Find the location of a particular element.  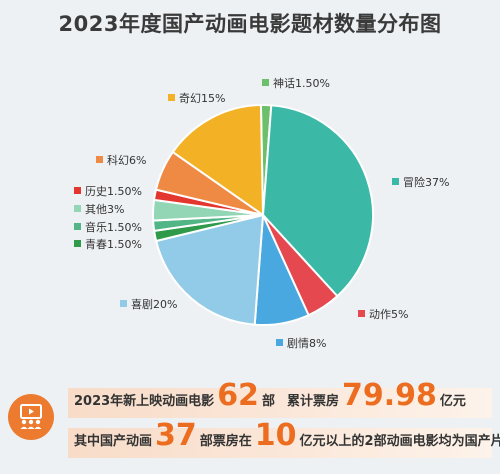

pie-label: 音乐1.50% is located at coordinates (113, 227).